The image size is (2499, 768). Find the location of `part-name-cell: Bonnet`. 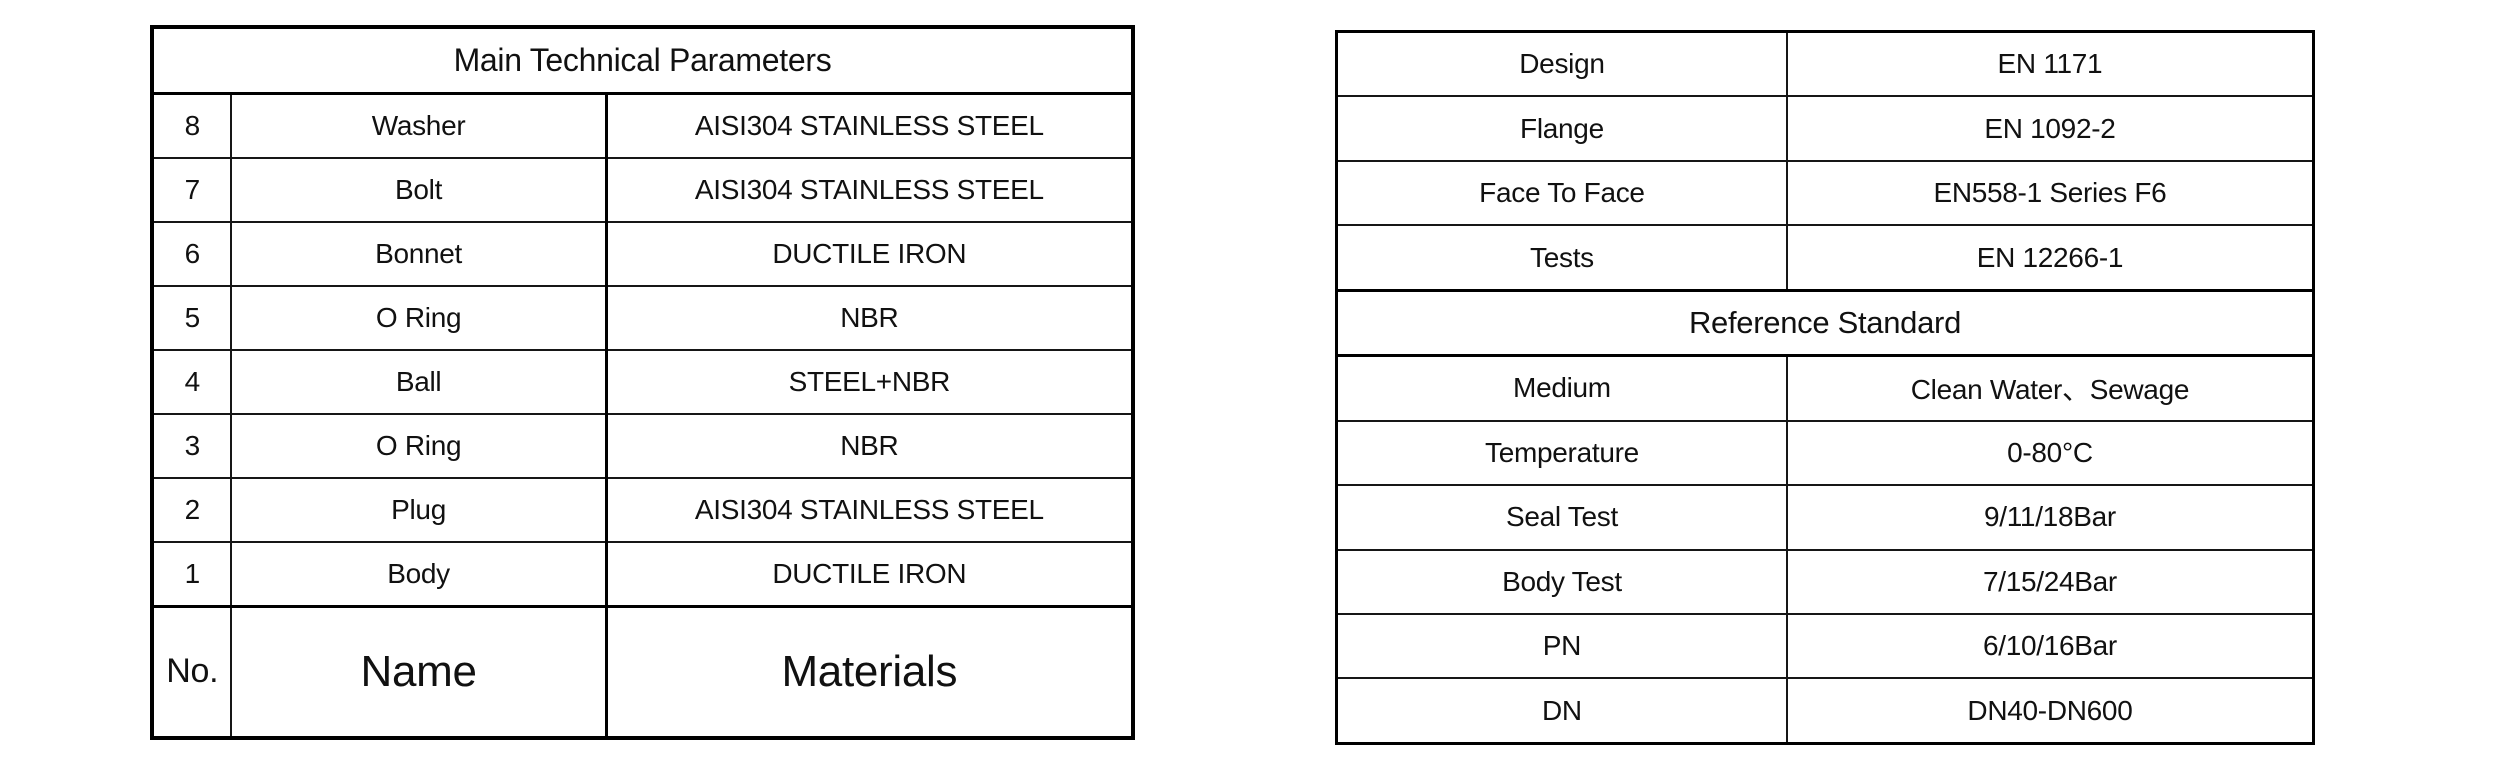

part-name-cell: Bonnet is located at coordinates (419, 253).